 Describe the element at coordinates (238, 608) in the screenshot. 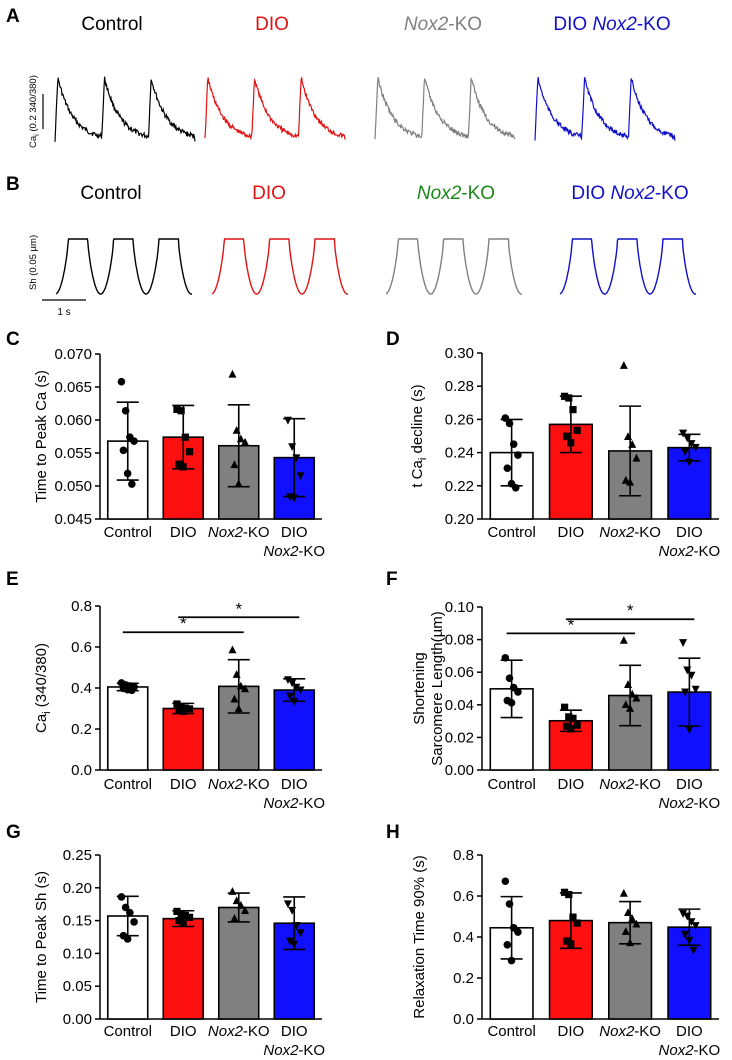

I see `significance-star: *` at that location.